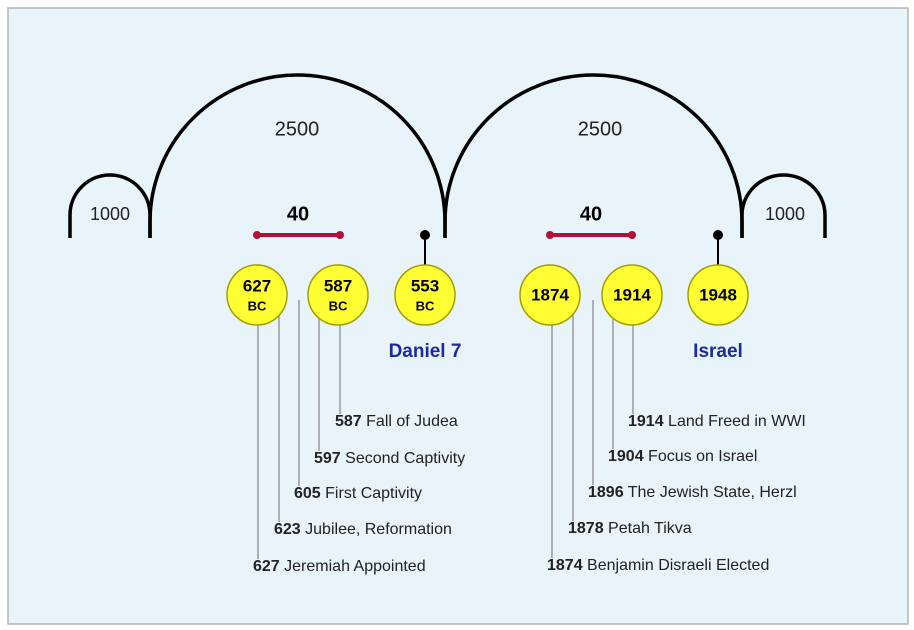 This screenshot has width=914, height=630. Describe the element at coordinates (257, 285) in the screenshot. I see `date-year: 627` at that location.